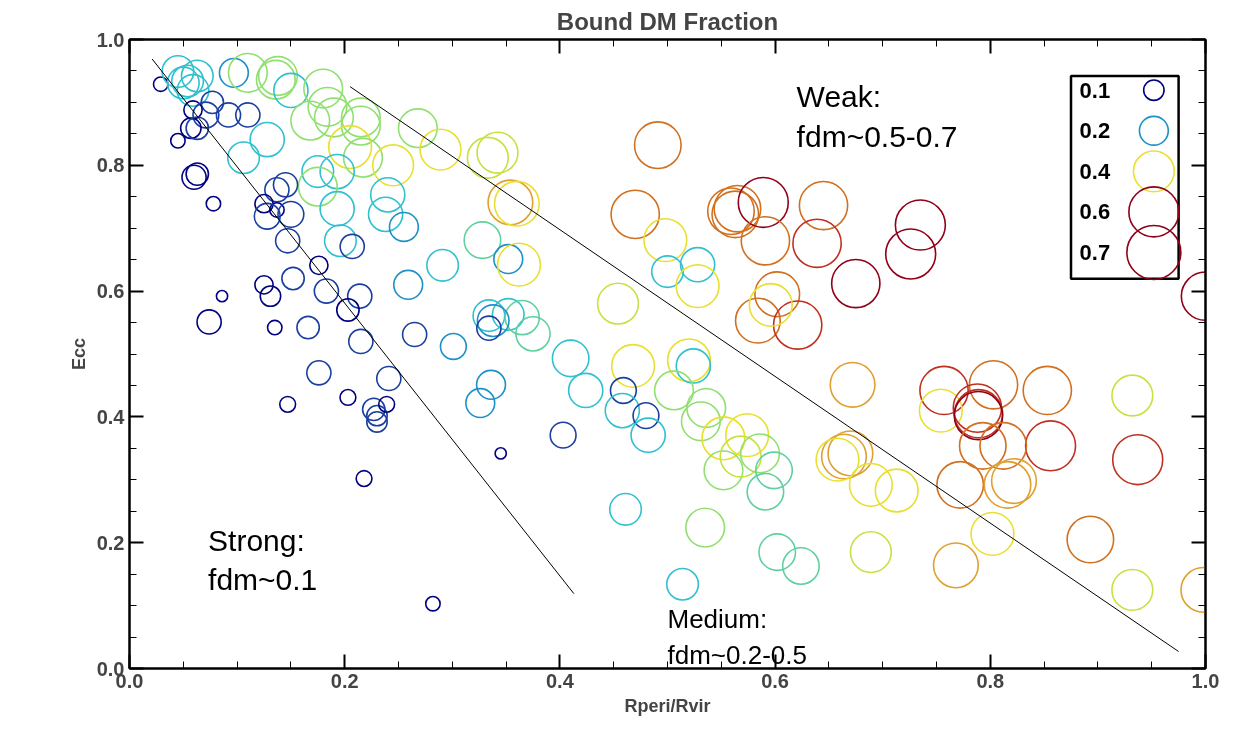 The height and width of the screenshot is (733, 1255). I want to click on legend-label: 0.6, so click(1095, 212).